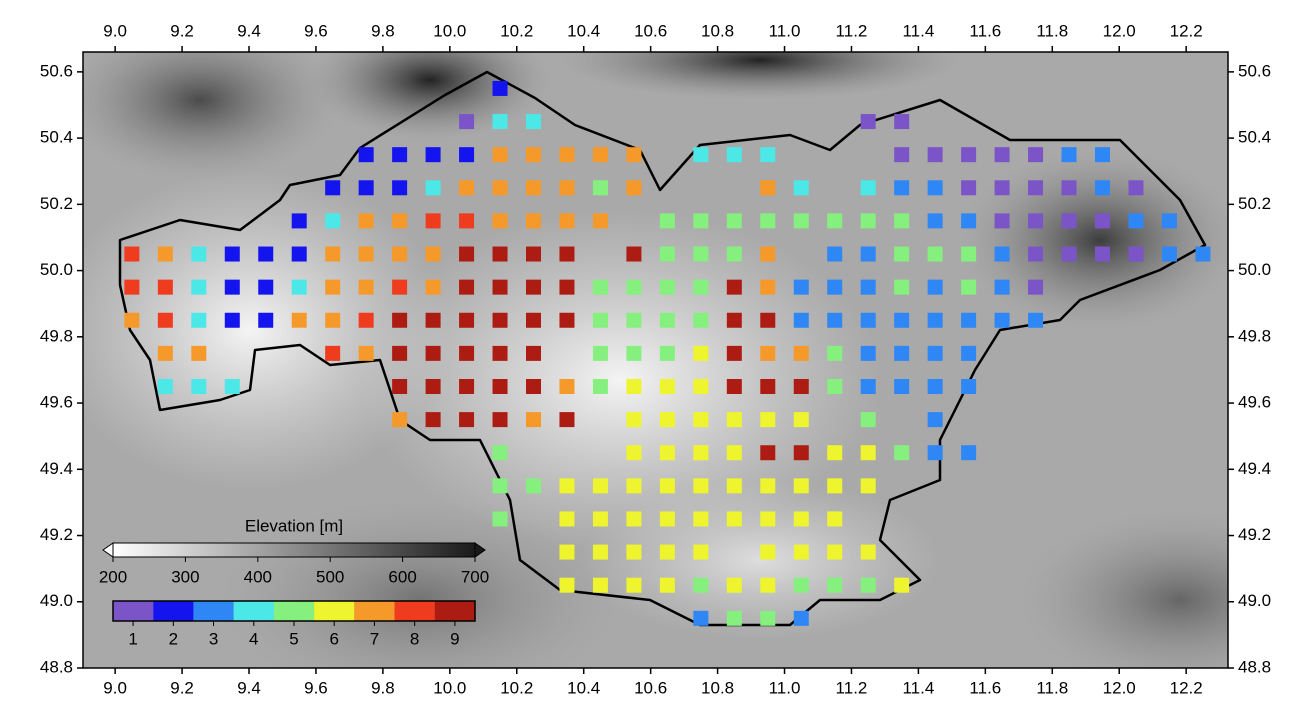 The height and width of the screenshot is (726, 1305). I want to click on y-tick-label-right: 48.8, so click(1254, 666).